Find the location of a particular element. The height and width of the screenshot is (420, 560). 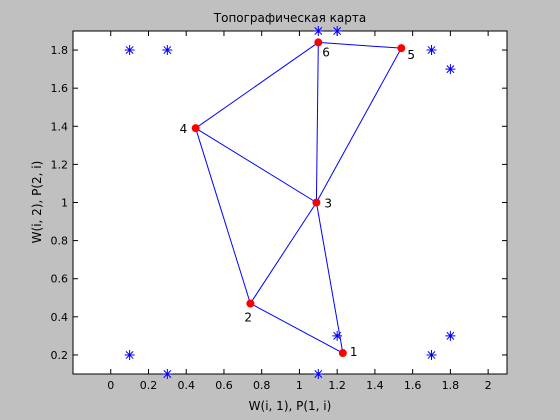

y-tick-label: 1.2 is located at coordinates (60, 164).